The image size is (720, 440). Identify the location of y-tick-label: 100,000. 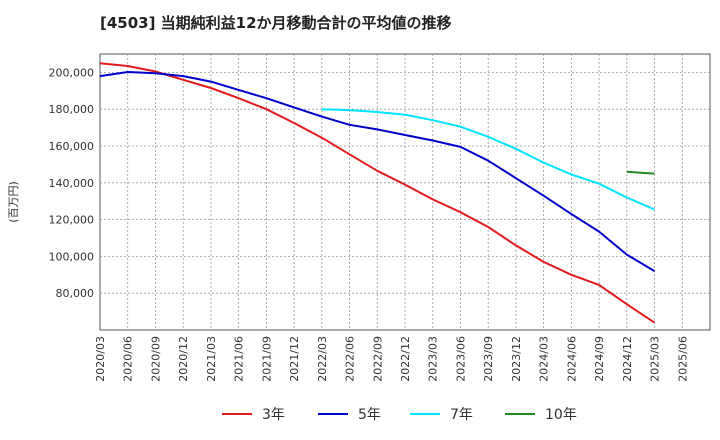
(72, 256).